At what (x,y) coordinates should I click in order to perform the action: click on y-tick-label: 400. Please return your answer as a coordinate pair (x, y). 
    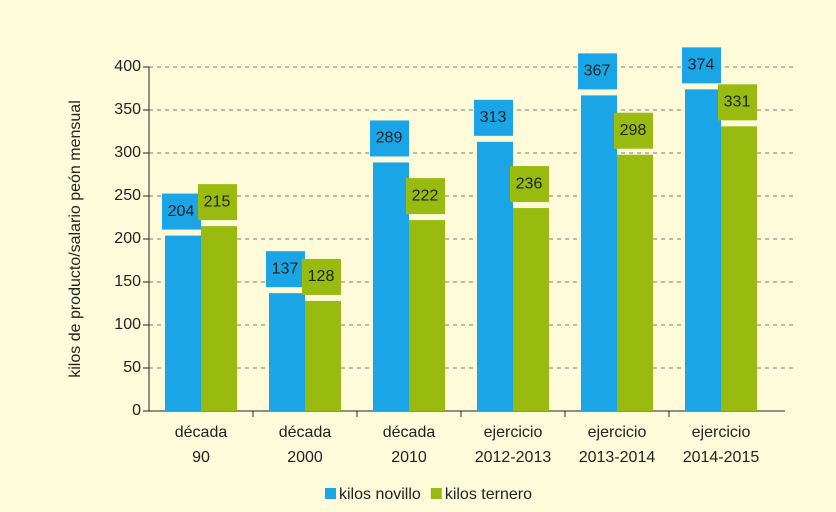
    Looking at the image, I should click on (127, 66).